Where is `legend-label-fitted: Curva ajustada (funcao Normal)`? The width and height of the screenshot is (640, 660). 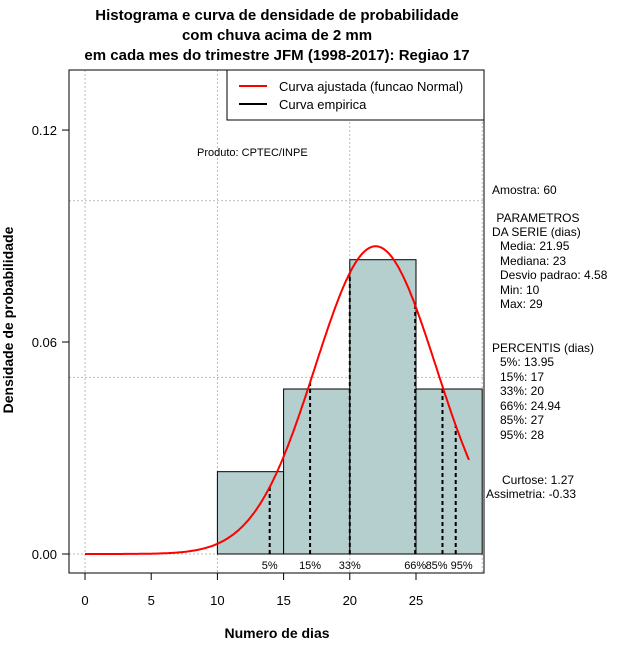 legend-label-fitted: Curva ajustada (funcao Normal) is located at coordinates (371, 86).